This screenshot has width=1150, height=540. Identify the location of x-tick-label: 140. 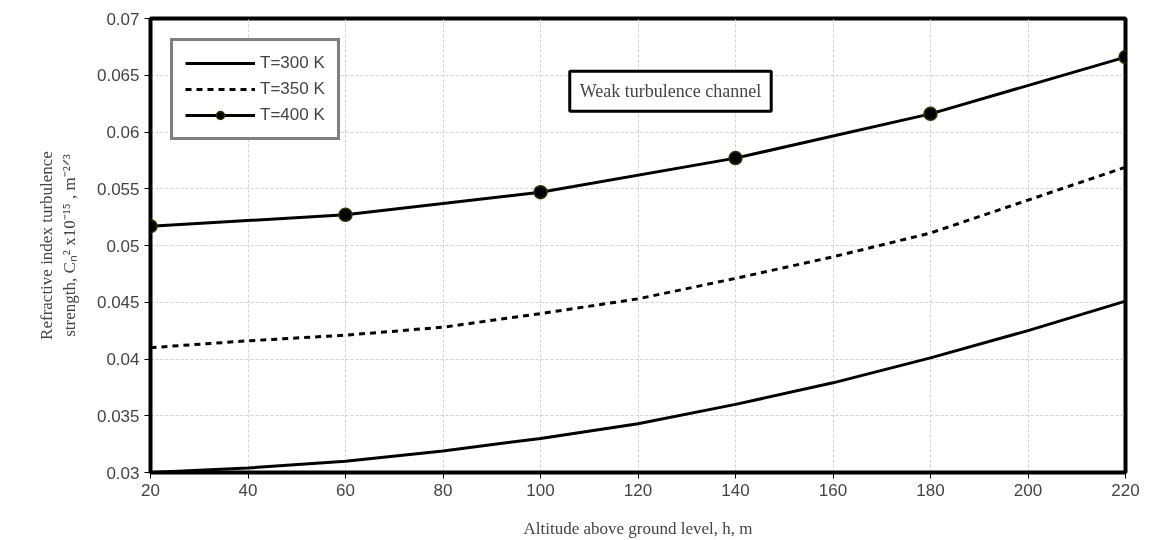
(735, 490).